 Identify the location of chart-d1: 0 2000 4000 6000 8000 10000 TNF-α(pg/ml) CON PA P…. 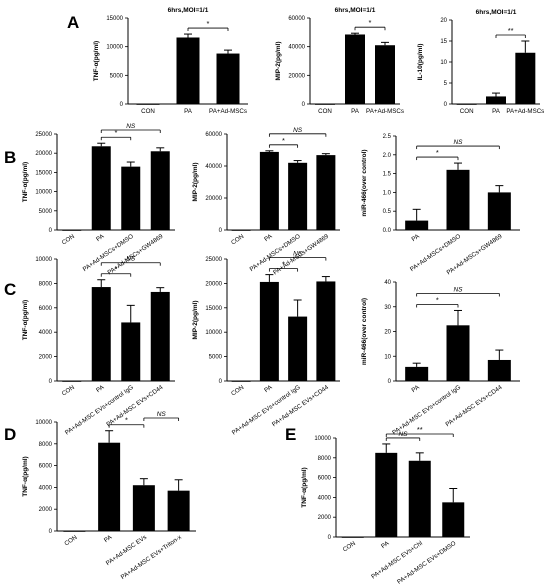
(109, 496).